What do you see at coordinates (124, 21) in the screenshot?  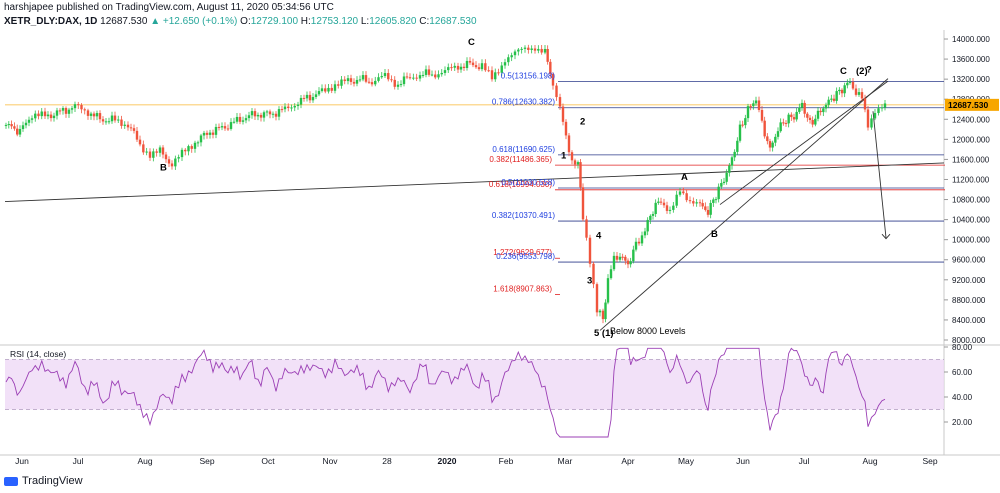 I see `last-price: 12687.530` at bounding box center [124, 21].